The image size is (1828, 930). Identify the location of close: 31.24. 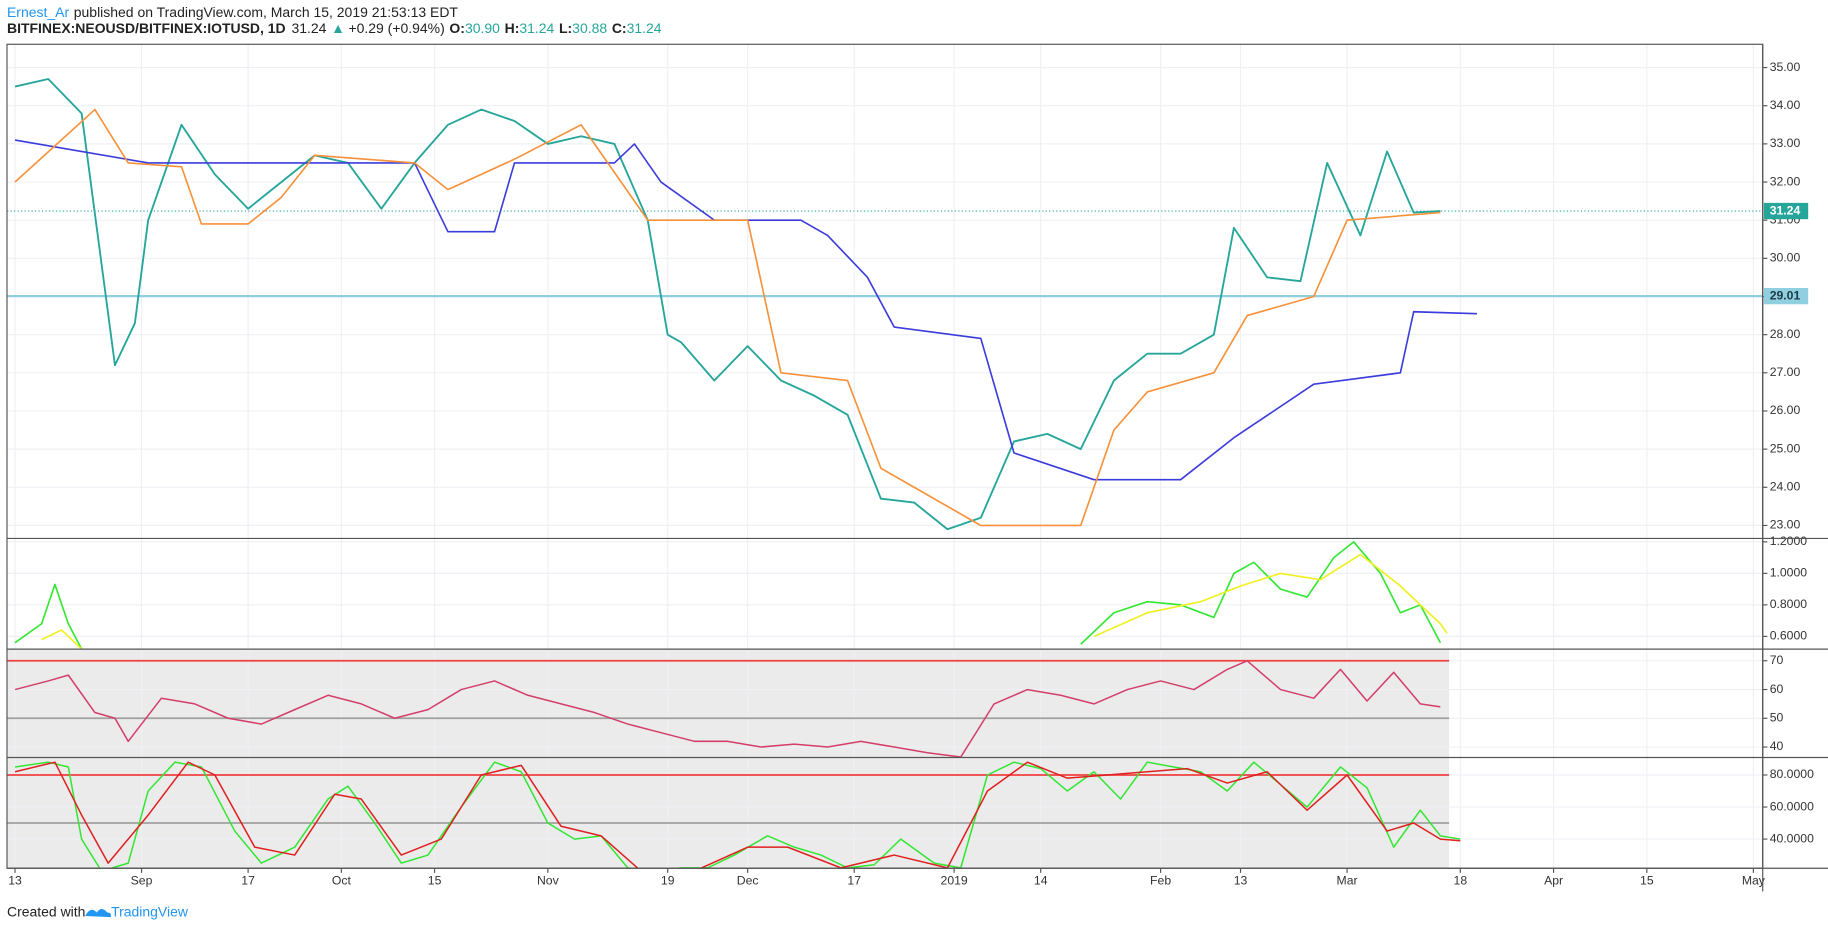
(644, 28).